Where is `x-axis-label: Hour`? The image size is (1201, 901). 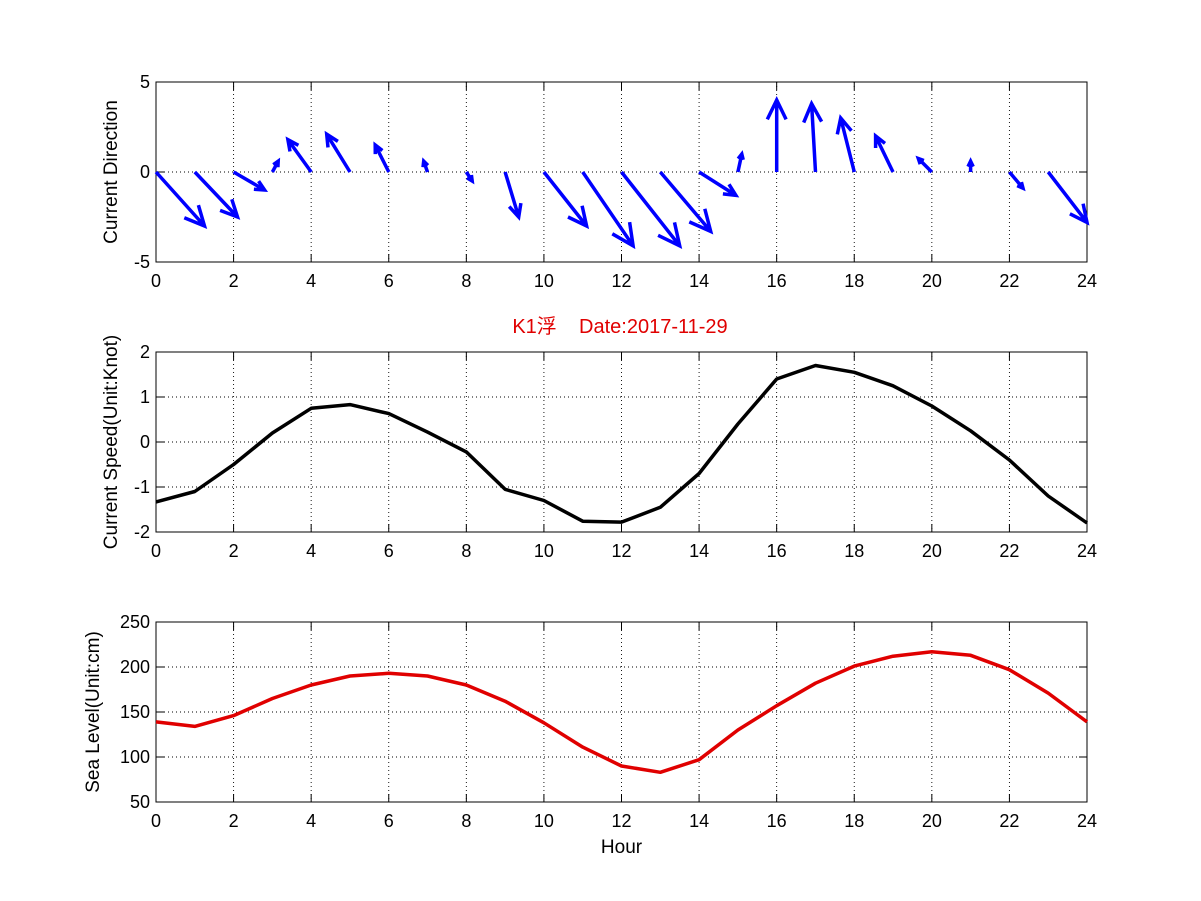 x-axis-label: Hour is located at coordinates (622, 847).